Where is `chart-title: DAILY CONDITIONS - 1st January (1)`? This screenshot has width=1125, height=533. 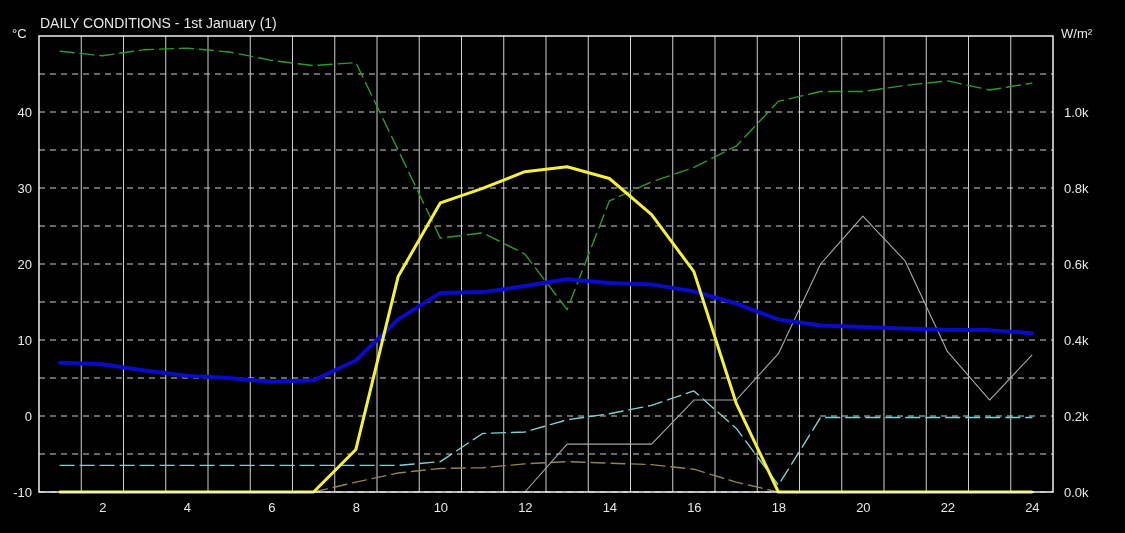 chart-title: DAILY CONDITIONS - 1st January (1) is located at coordinates (158, 23).